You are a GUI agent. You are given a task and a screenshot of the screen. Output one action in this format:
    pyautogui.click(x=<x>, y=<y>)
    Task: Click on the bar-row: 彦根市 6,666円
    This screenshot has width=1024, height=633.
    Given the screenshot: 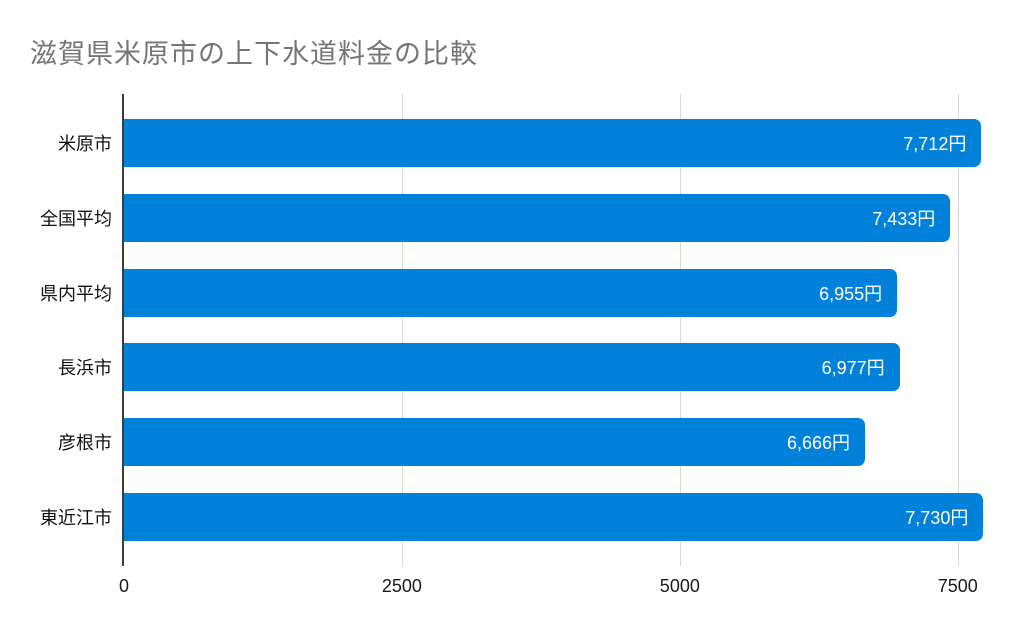 What is the action you would take?
    pyautogui.click(x=524, y=442)
    